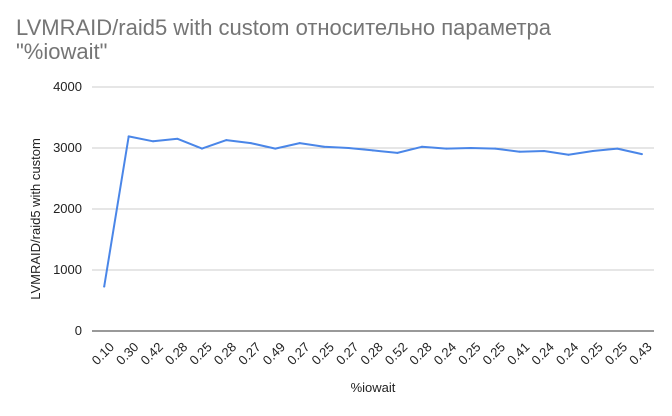  Describe the element at coordinates (78, 330) in the screenshot. I see `y-tick-label: 0` at that location.